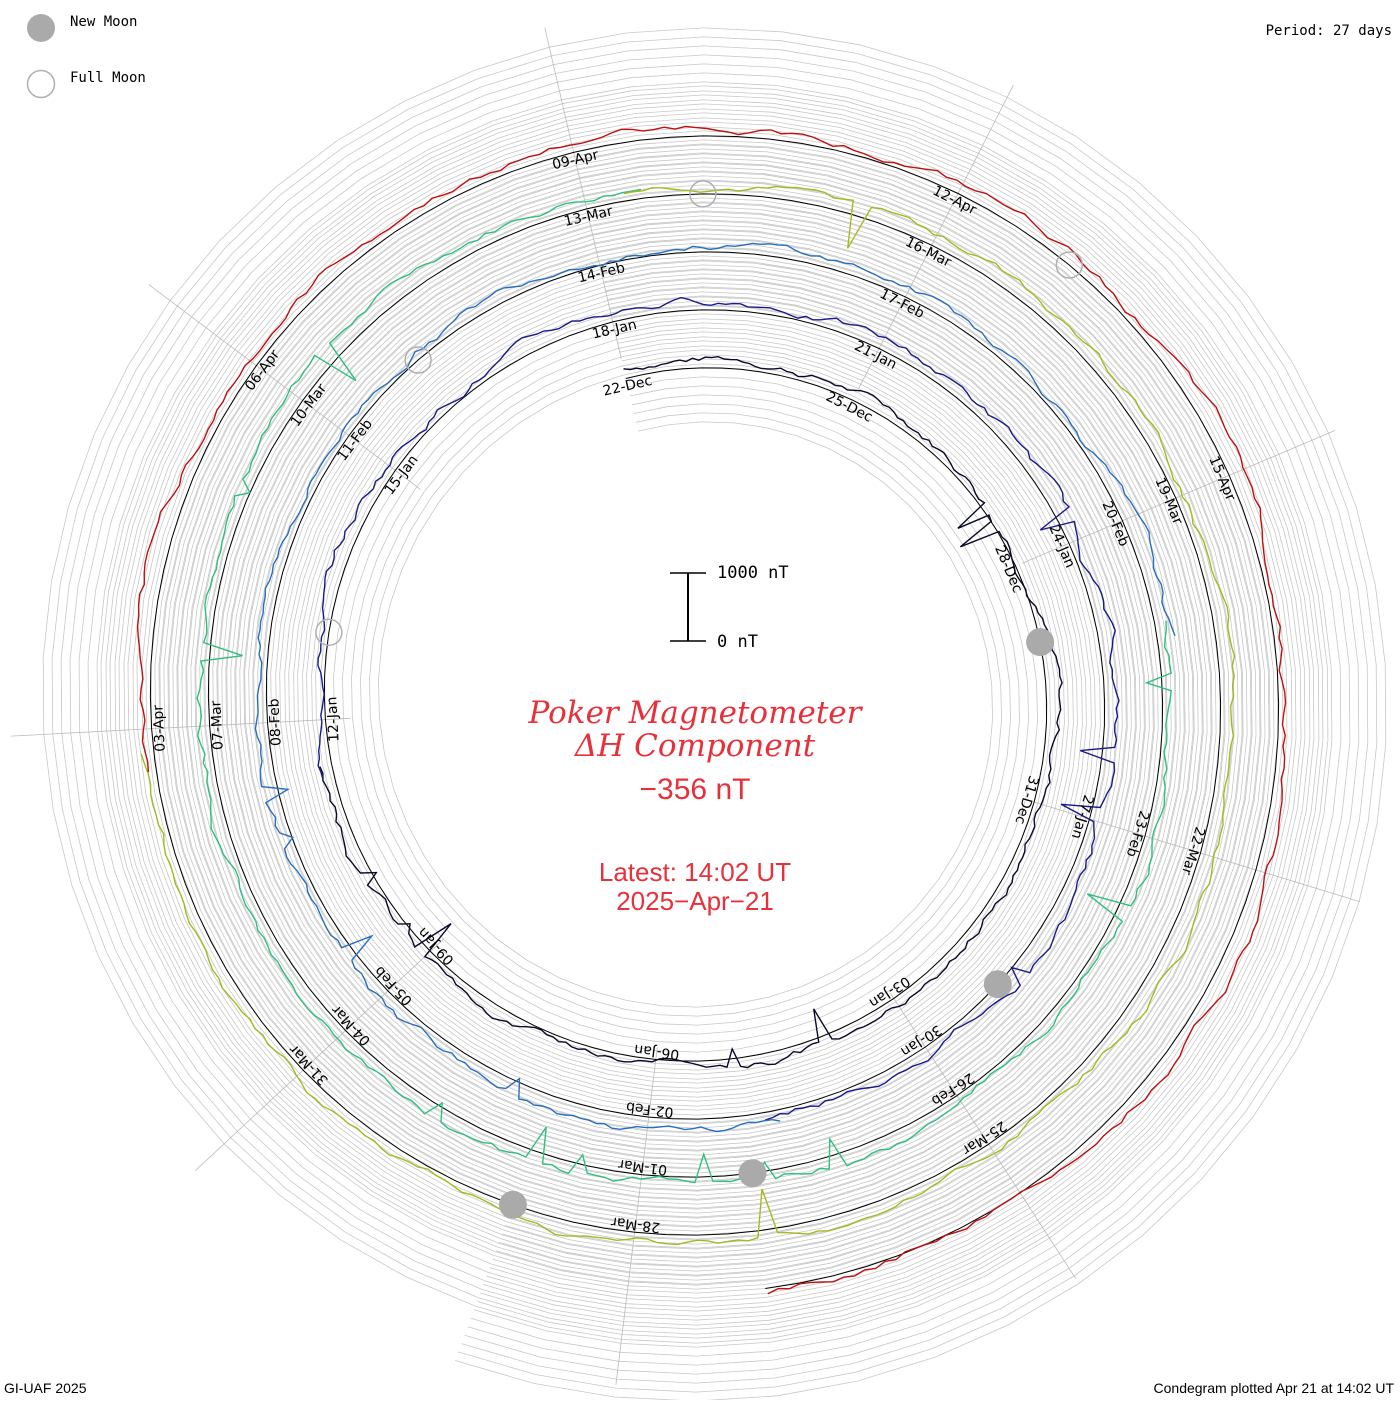 This screenshot has height=1404, width=1400. Describe the element at coordinates (627, 386) in the screenshot. I see `date-label-0-0: 22-Dec` at that location.